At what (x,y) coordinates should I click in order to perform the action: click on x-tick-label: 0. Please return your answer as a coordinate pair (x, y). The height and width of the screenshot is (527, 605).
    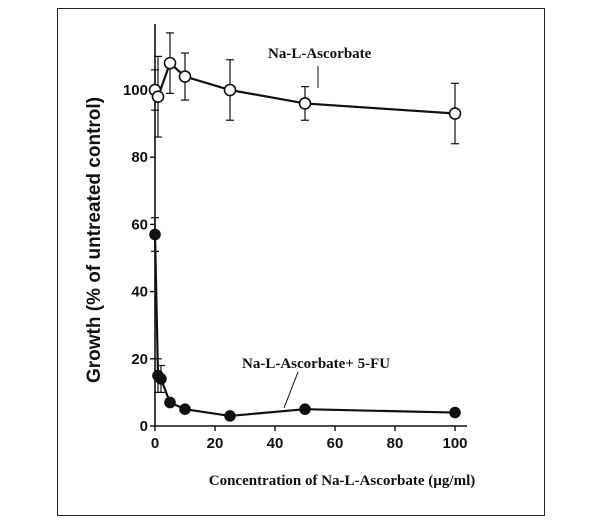
    Looking at the image, I should click on (155, 443).